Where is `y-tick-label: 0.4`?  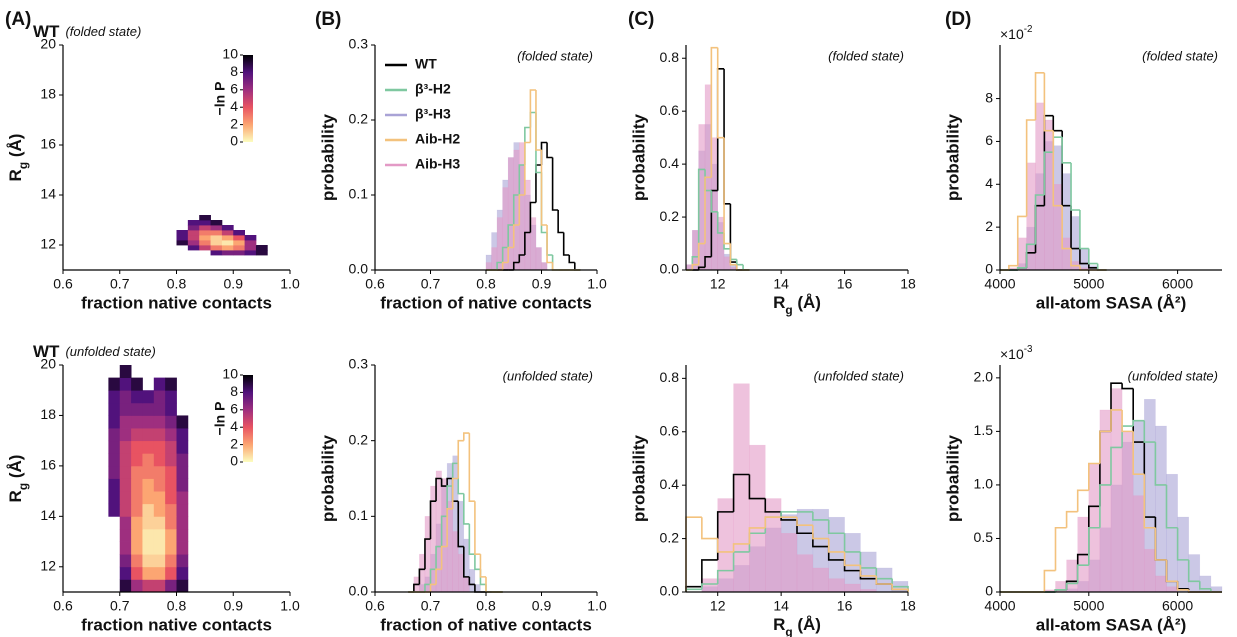
y-tick-label: 0.4 is located at coordinates (670, 484).